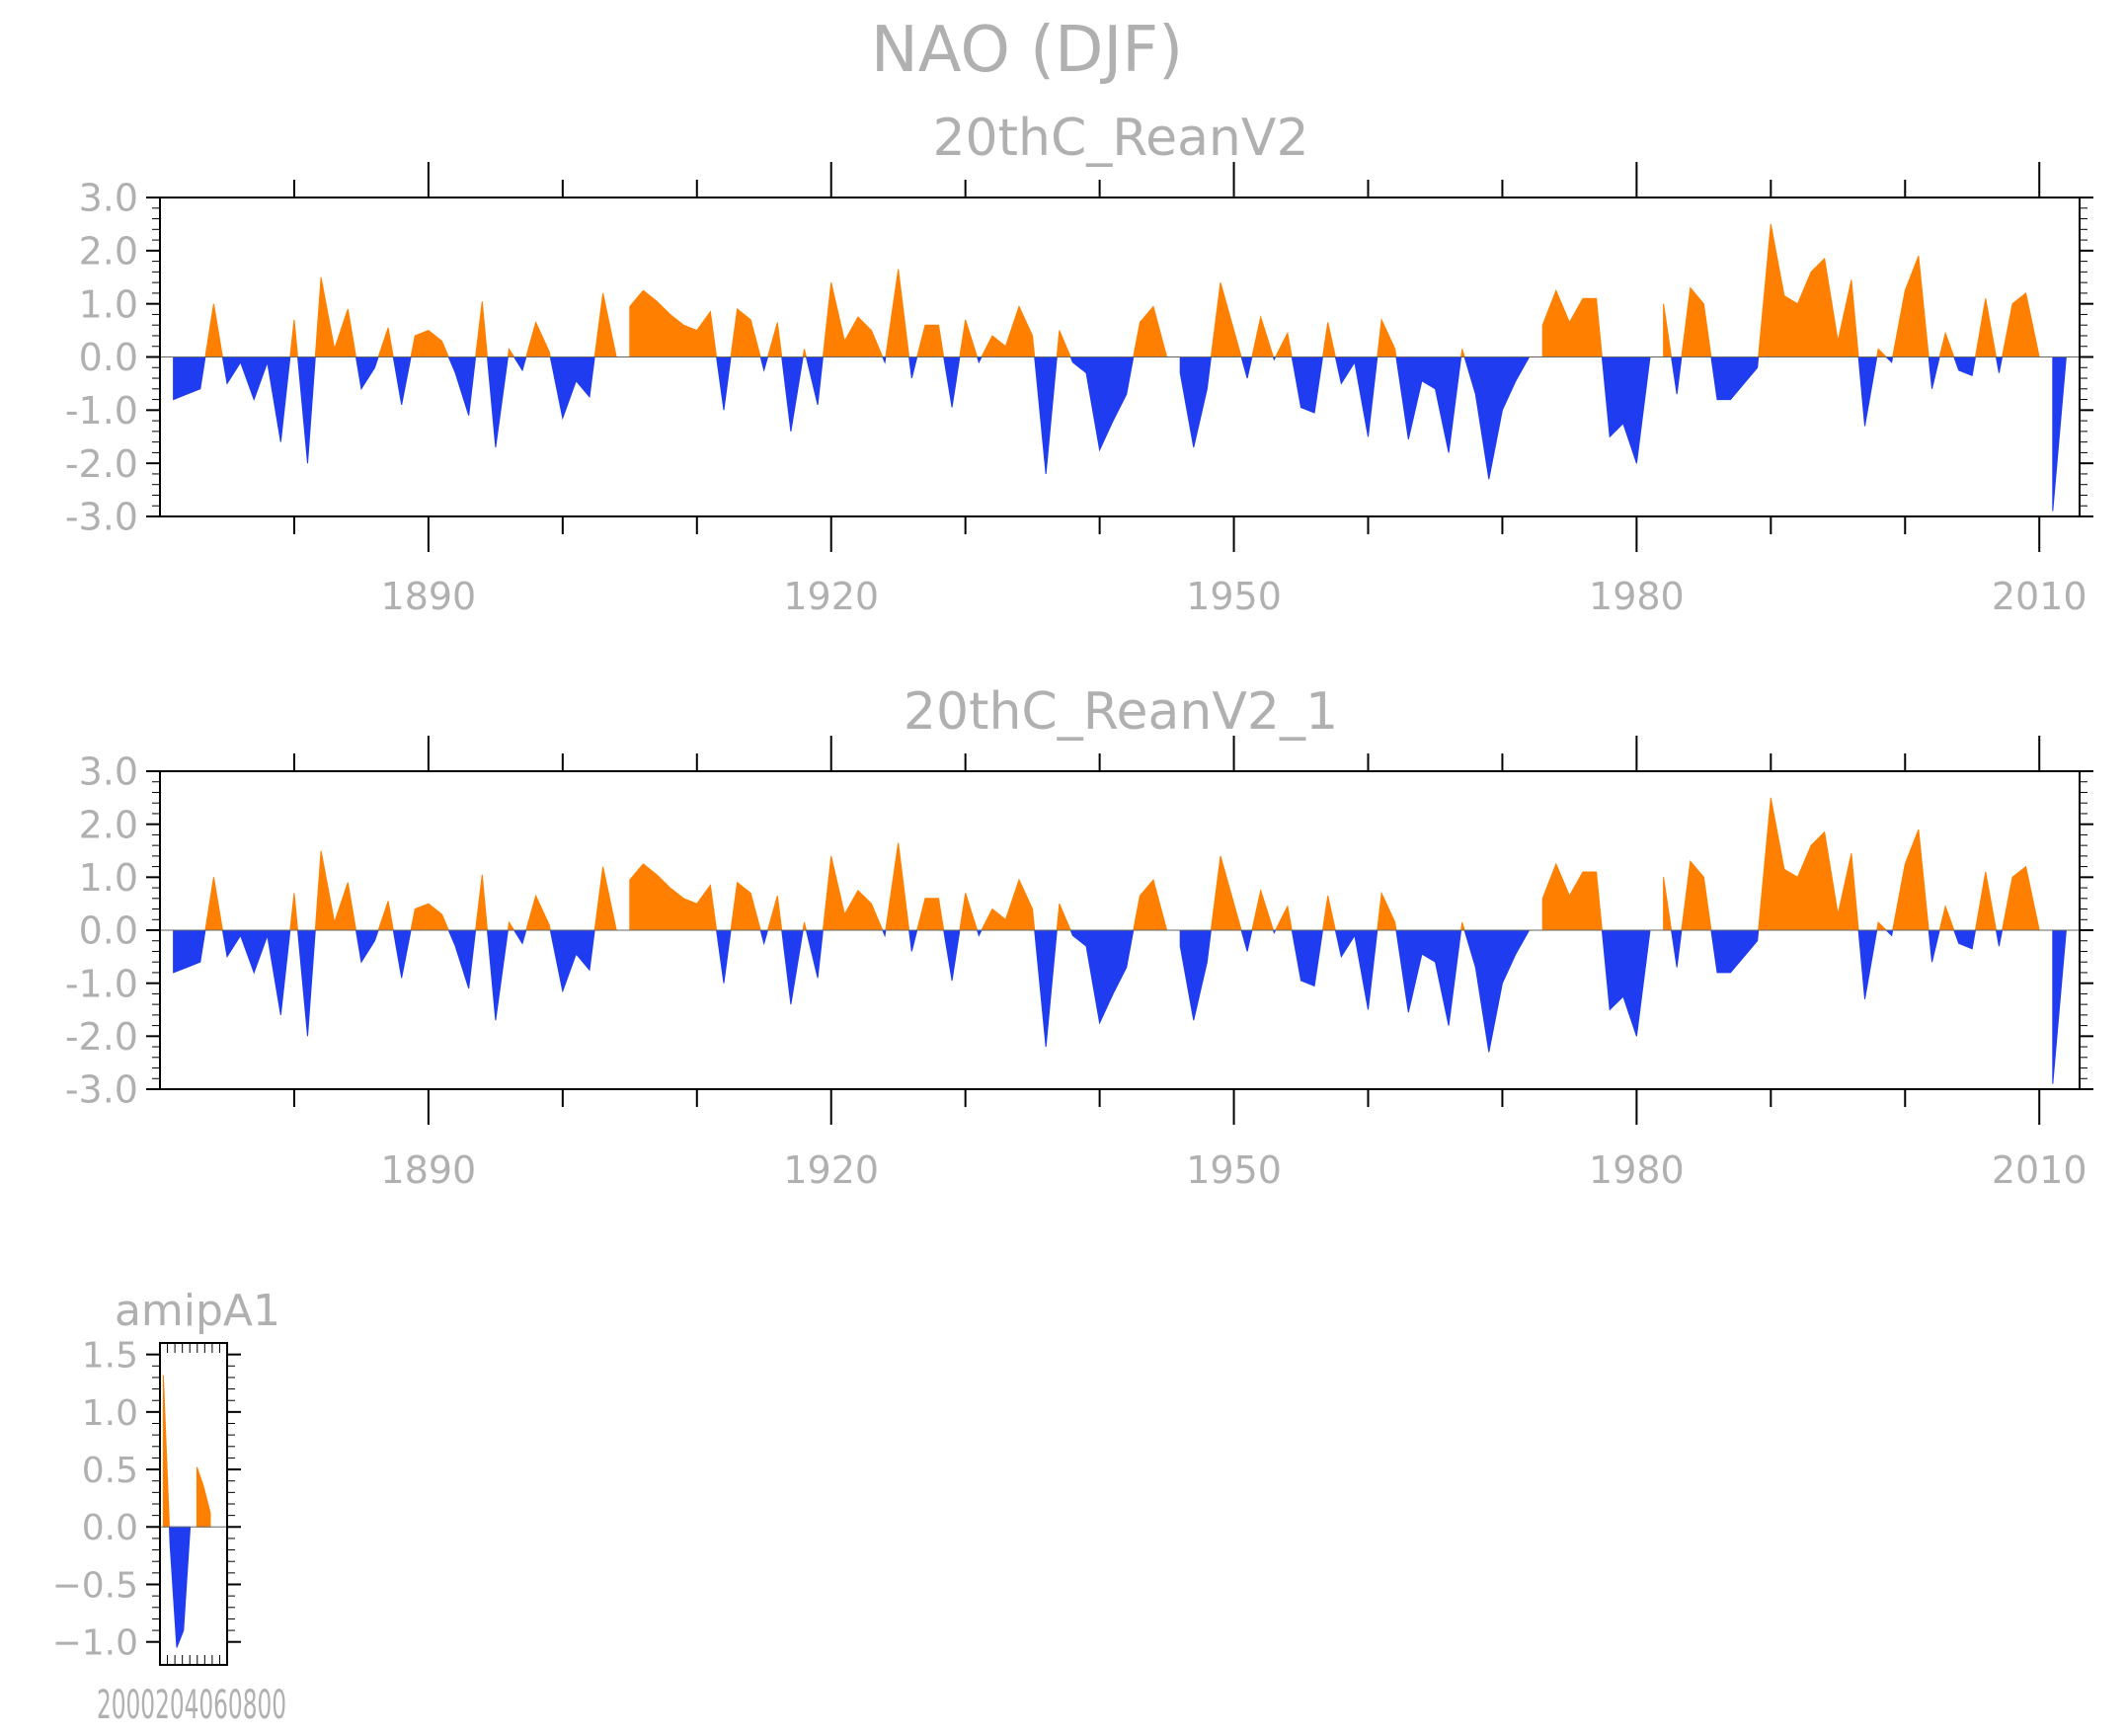 Image resolution: width=2126 pixels, height=1736 pixels. What do you see at coordinates (108, 931) in the screenshot?
I see `y-tick-label: 0.0` at bounding box center [108, 931].